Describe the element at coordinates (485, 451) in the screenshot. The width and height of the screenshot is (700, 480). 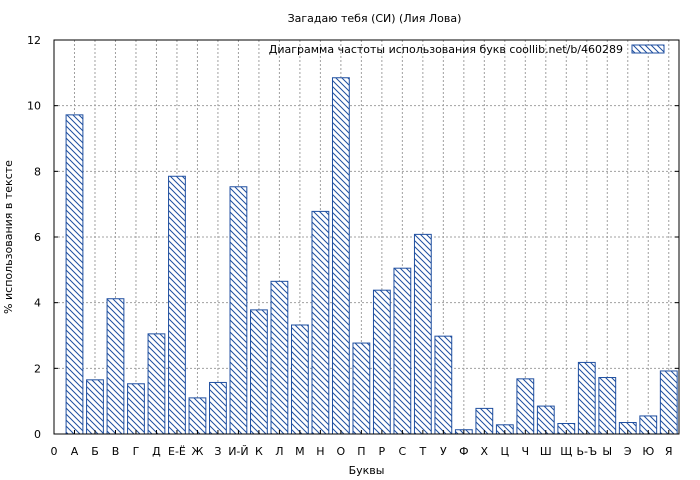
I see `x-tick-label: Х` at that location.